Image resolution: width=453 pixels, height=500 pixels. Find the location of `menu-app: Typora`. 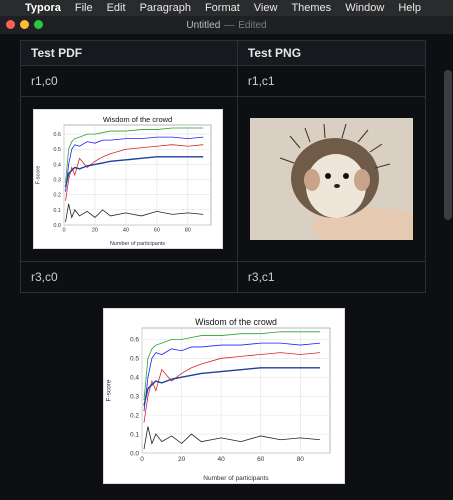

menu-app: Typora is located at coordinates (43, 8).